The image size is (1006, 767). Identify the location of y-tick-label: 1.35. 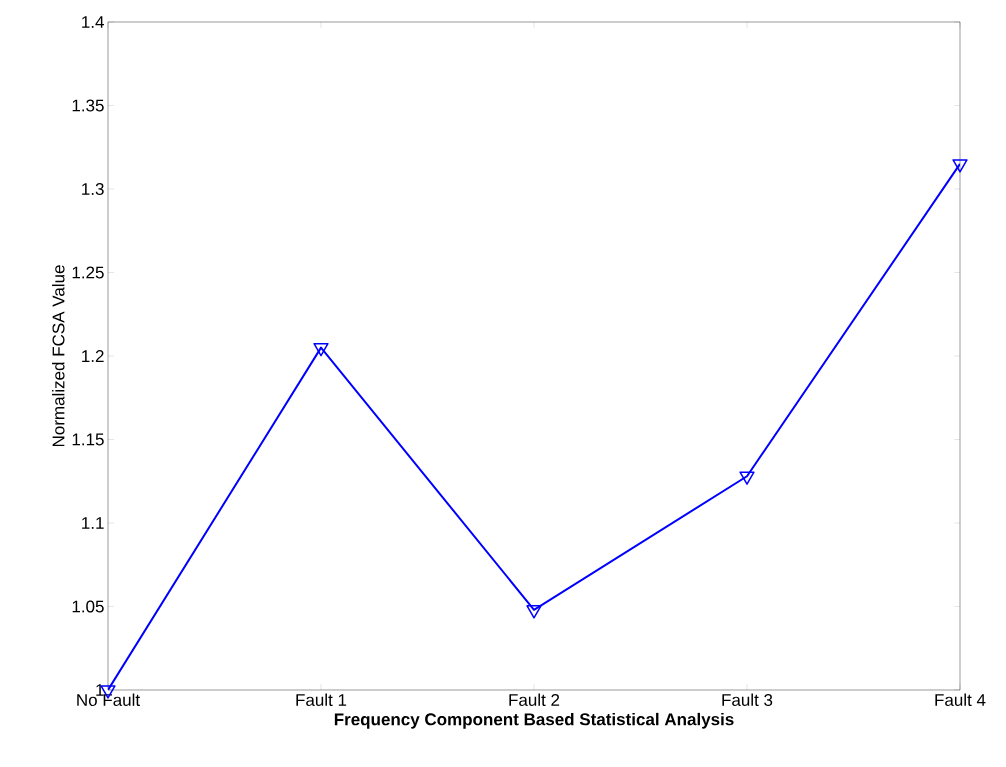
(88, 105).